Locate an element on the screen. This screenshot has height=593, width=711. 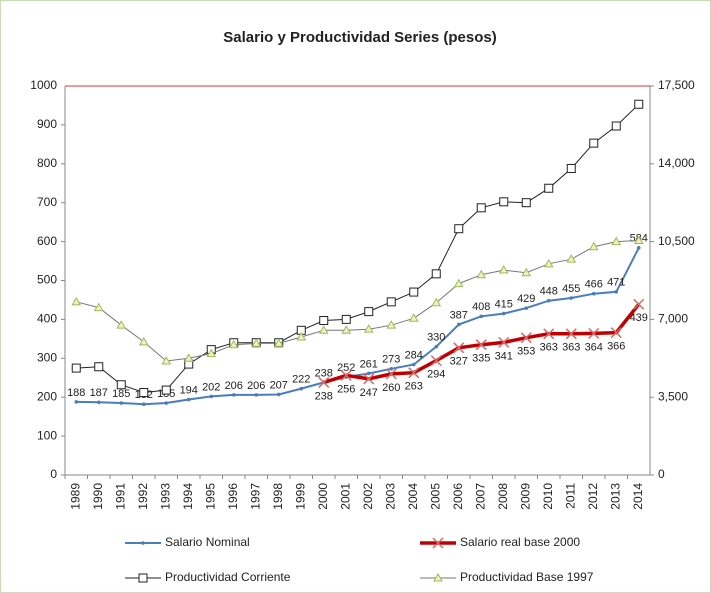
y-tick-label: 0 is located at coordinates (53, 474).